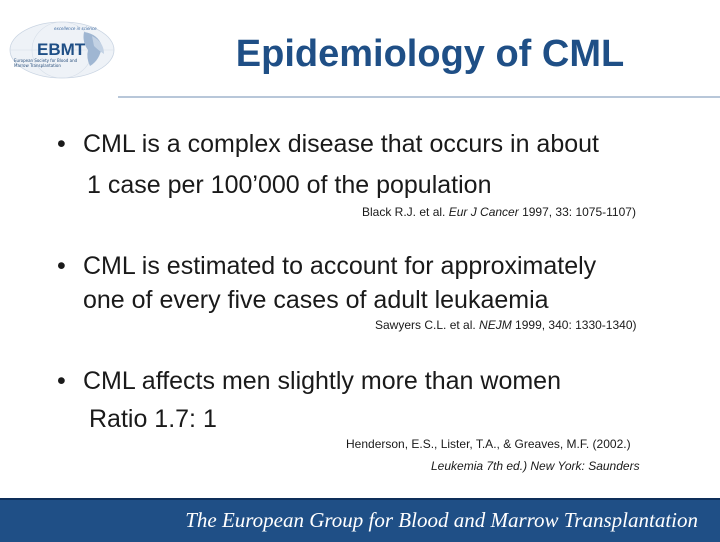 This screenshot has height=542, width=720. What do you see at coordinates (75, 28) in the screenshot?
I see `logo-tagline: excellence in science` at bounding box center [75, 28].